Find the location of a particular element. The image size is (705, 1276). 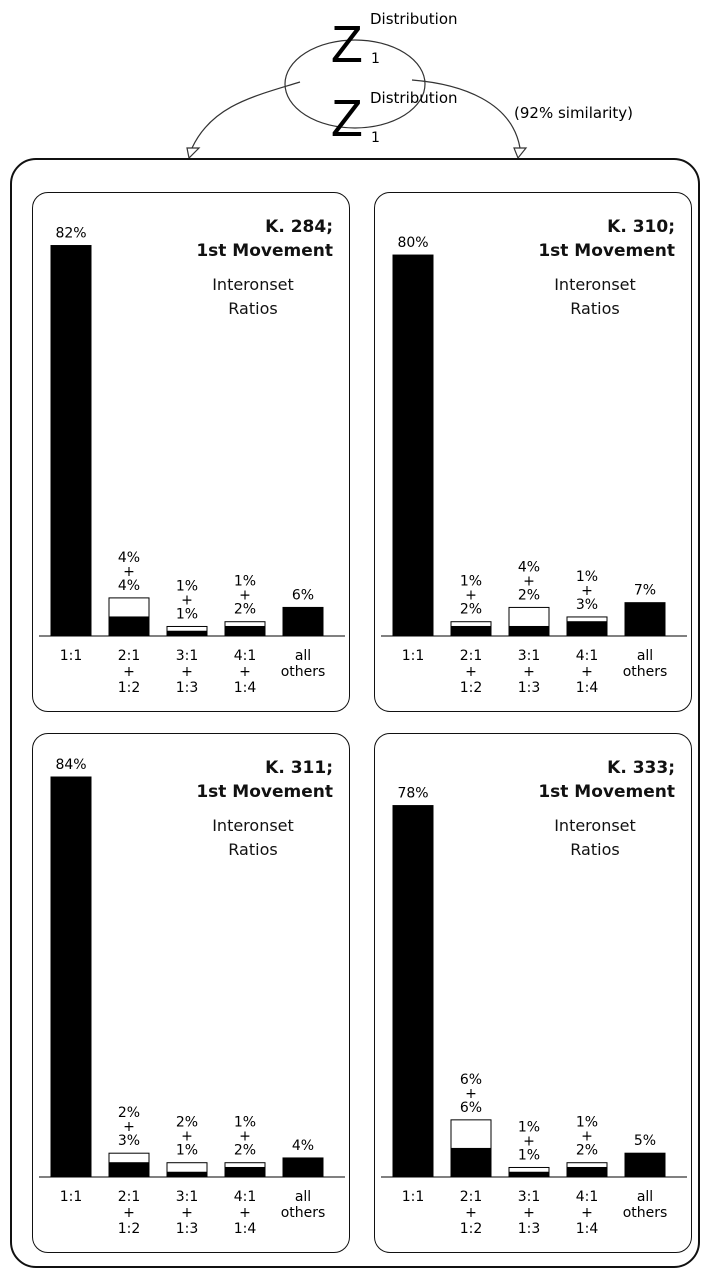

category-label: 4:1 is located at coordinates (587, 656).